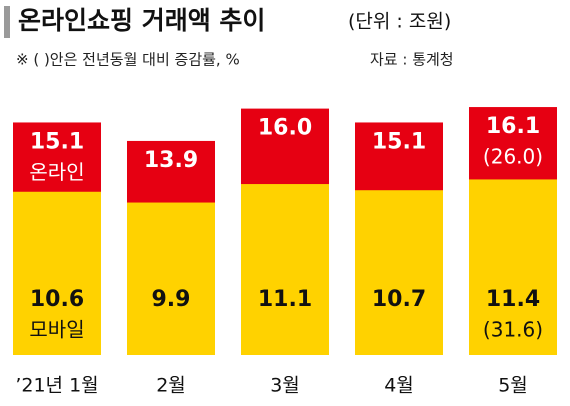 This screenshot has height=406, width=570. I want to click on value-label: 13.9, so click(171, 160).